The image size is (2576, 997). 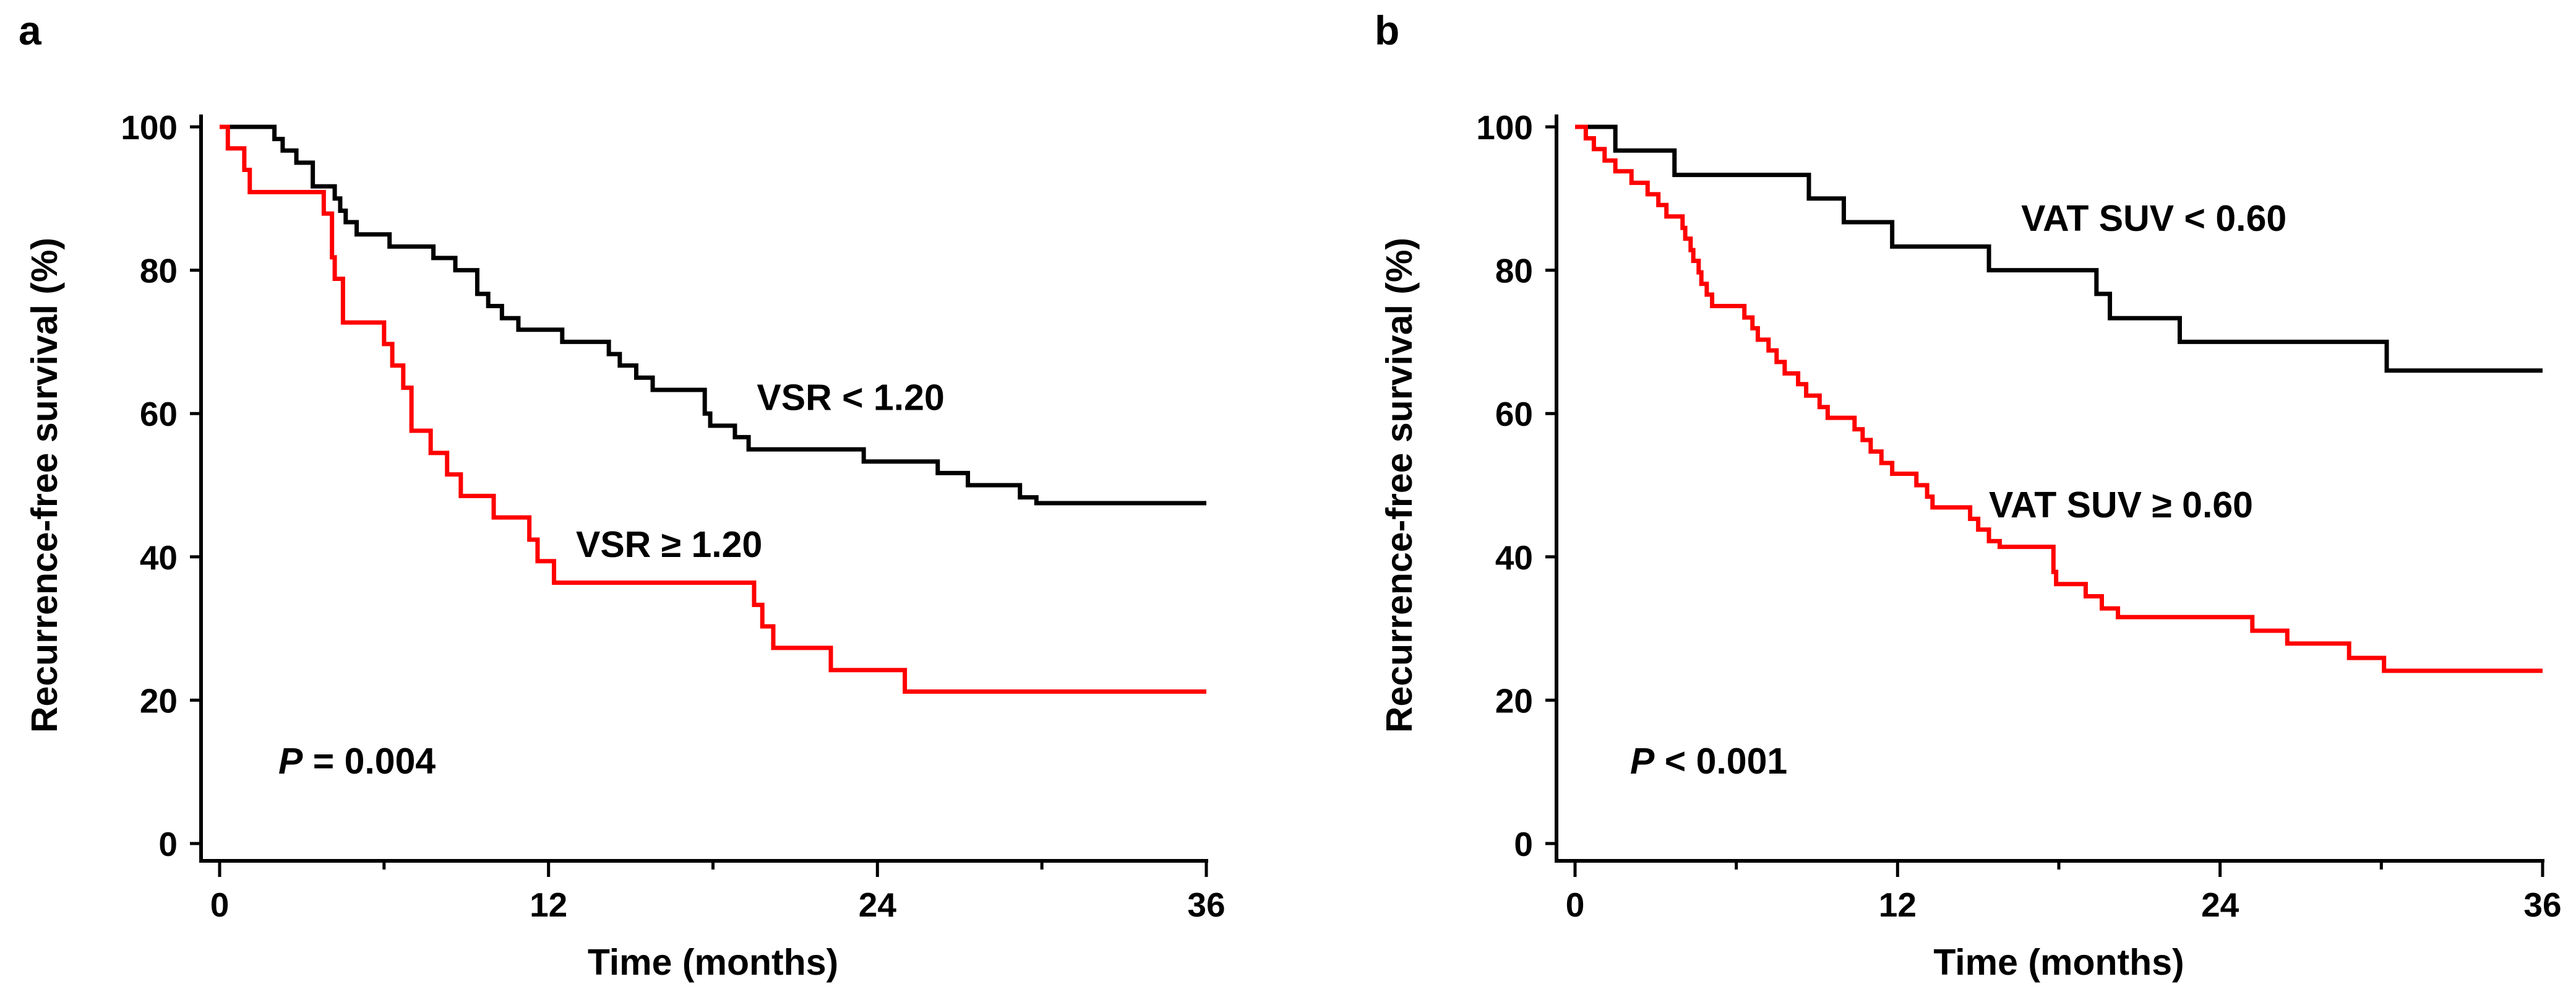 I want to click on panel-a-ytick-label-20: 20, so click(x=159, y=700).